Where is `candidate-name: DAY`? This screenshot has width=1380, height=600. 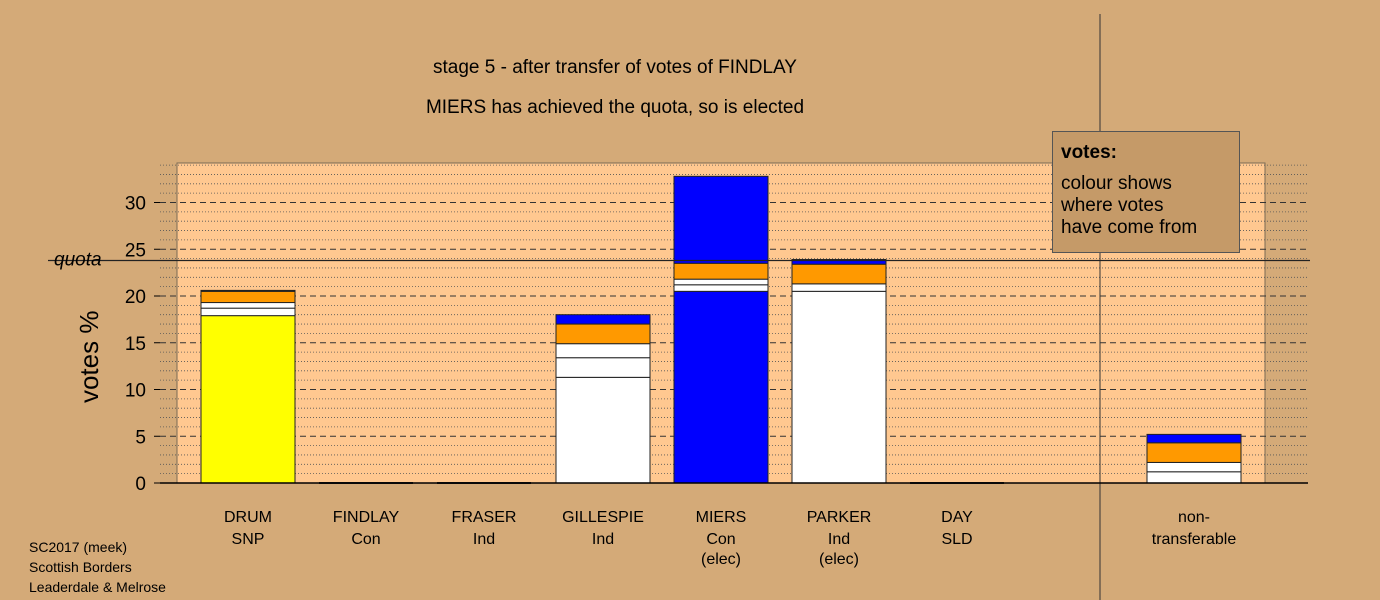 candidate-name: DAY is located at coordinates (957, 517).